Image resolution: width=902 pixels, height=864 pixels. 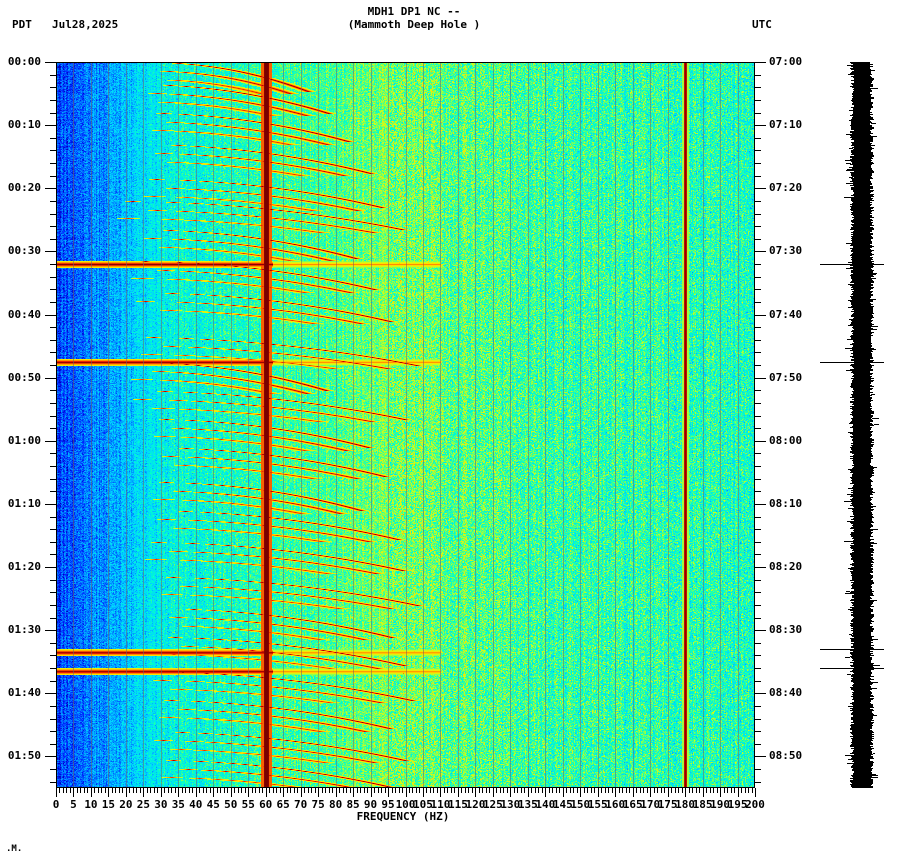 What do you see at coordinates (786, 567) in the screenshot?
I see `time-label-utc: 08:20` at bounding box center [786, 567].